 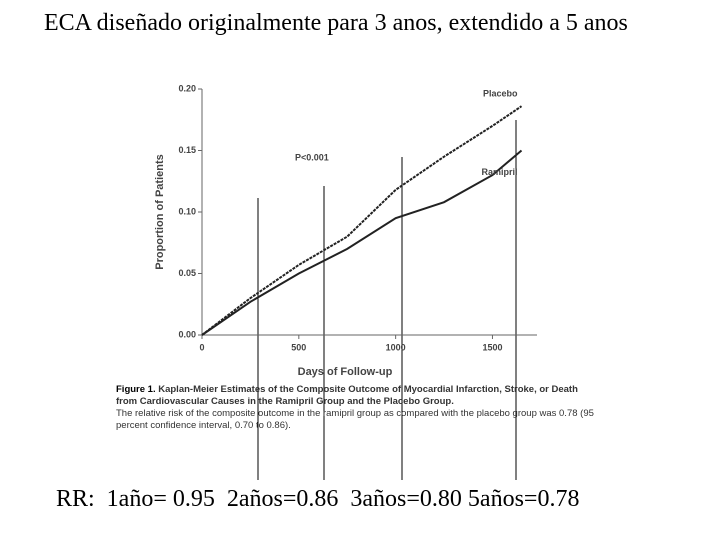 I want to click on y-tick-label: 0.15, so click(x=187, y=150).